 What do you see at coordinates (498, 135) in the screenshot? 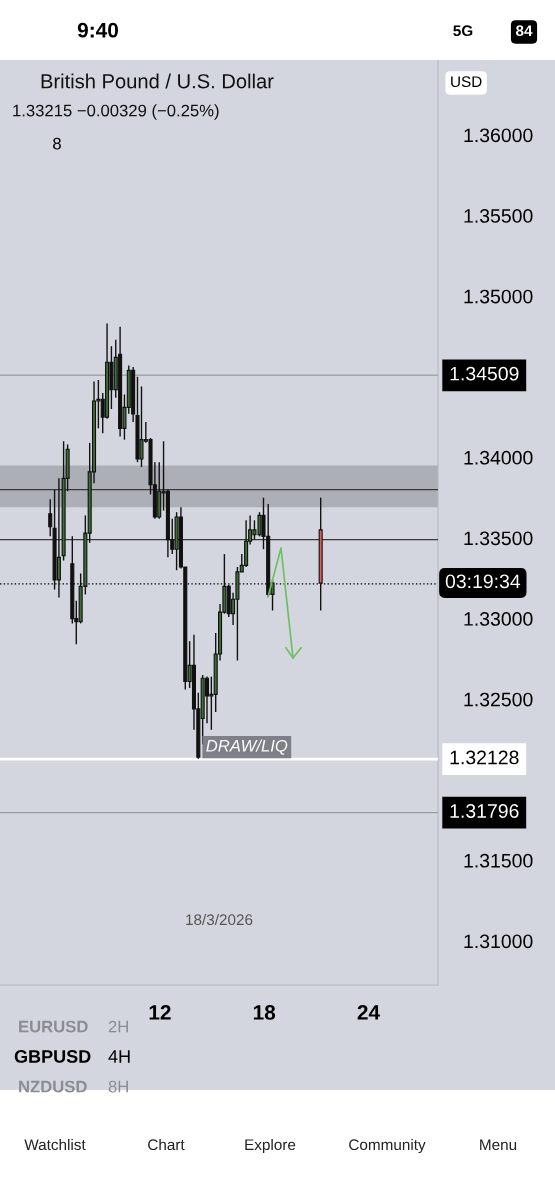
I see `y-tick-label: 1.36000` at bounding box center [498, 135].